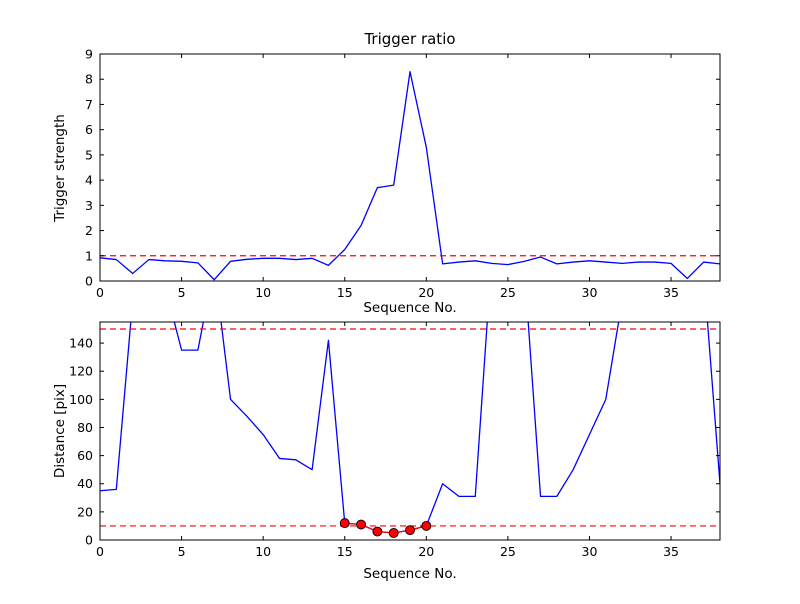 The height and width of the screenshot is (604, 800). What do you see at coordinates (89, 180) in the screenshot?
I see `y-tick-label: 4` at bounding box center [89, 180].